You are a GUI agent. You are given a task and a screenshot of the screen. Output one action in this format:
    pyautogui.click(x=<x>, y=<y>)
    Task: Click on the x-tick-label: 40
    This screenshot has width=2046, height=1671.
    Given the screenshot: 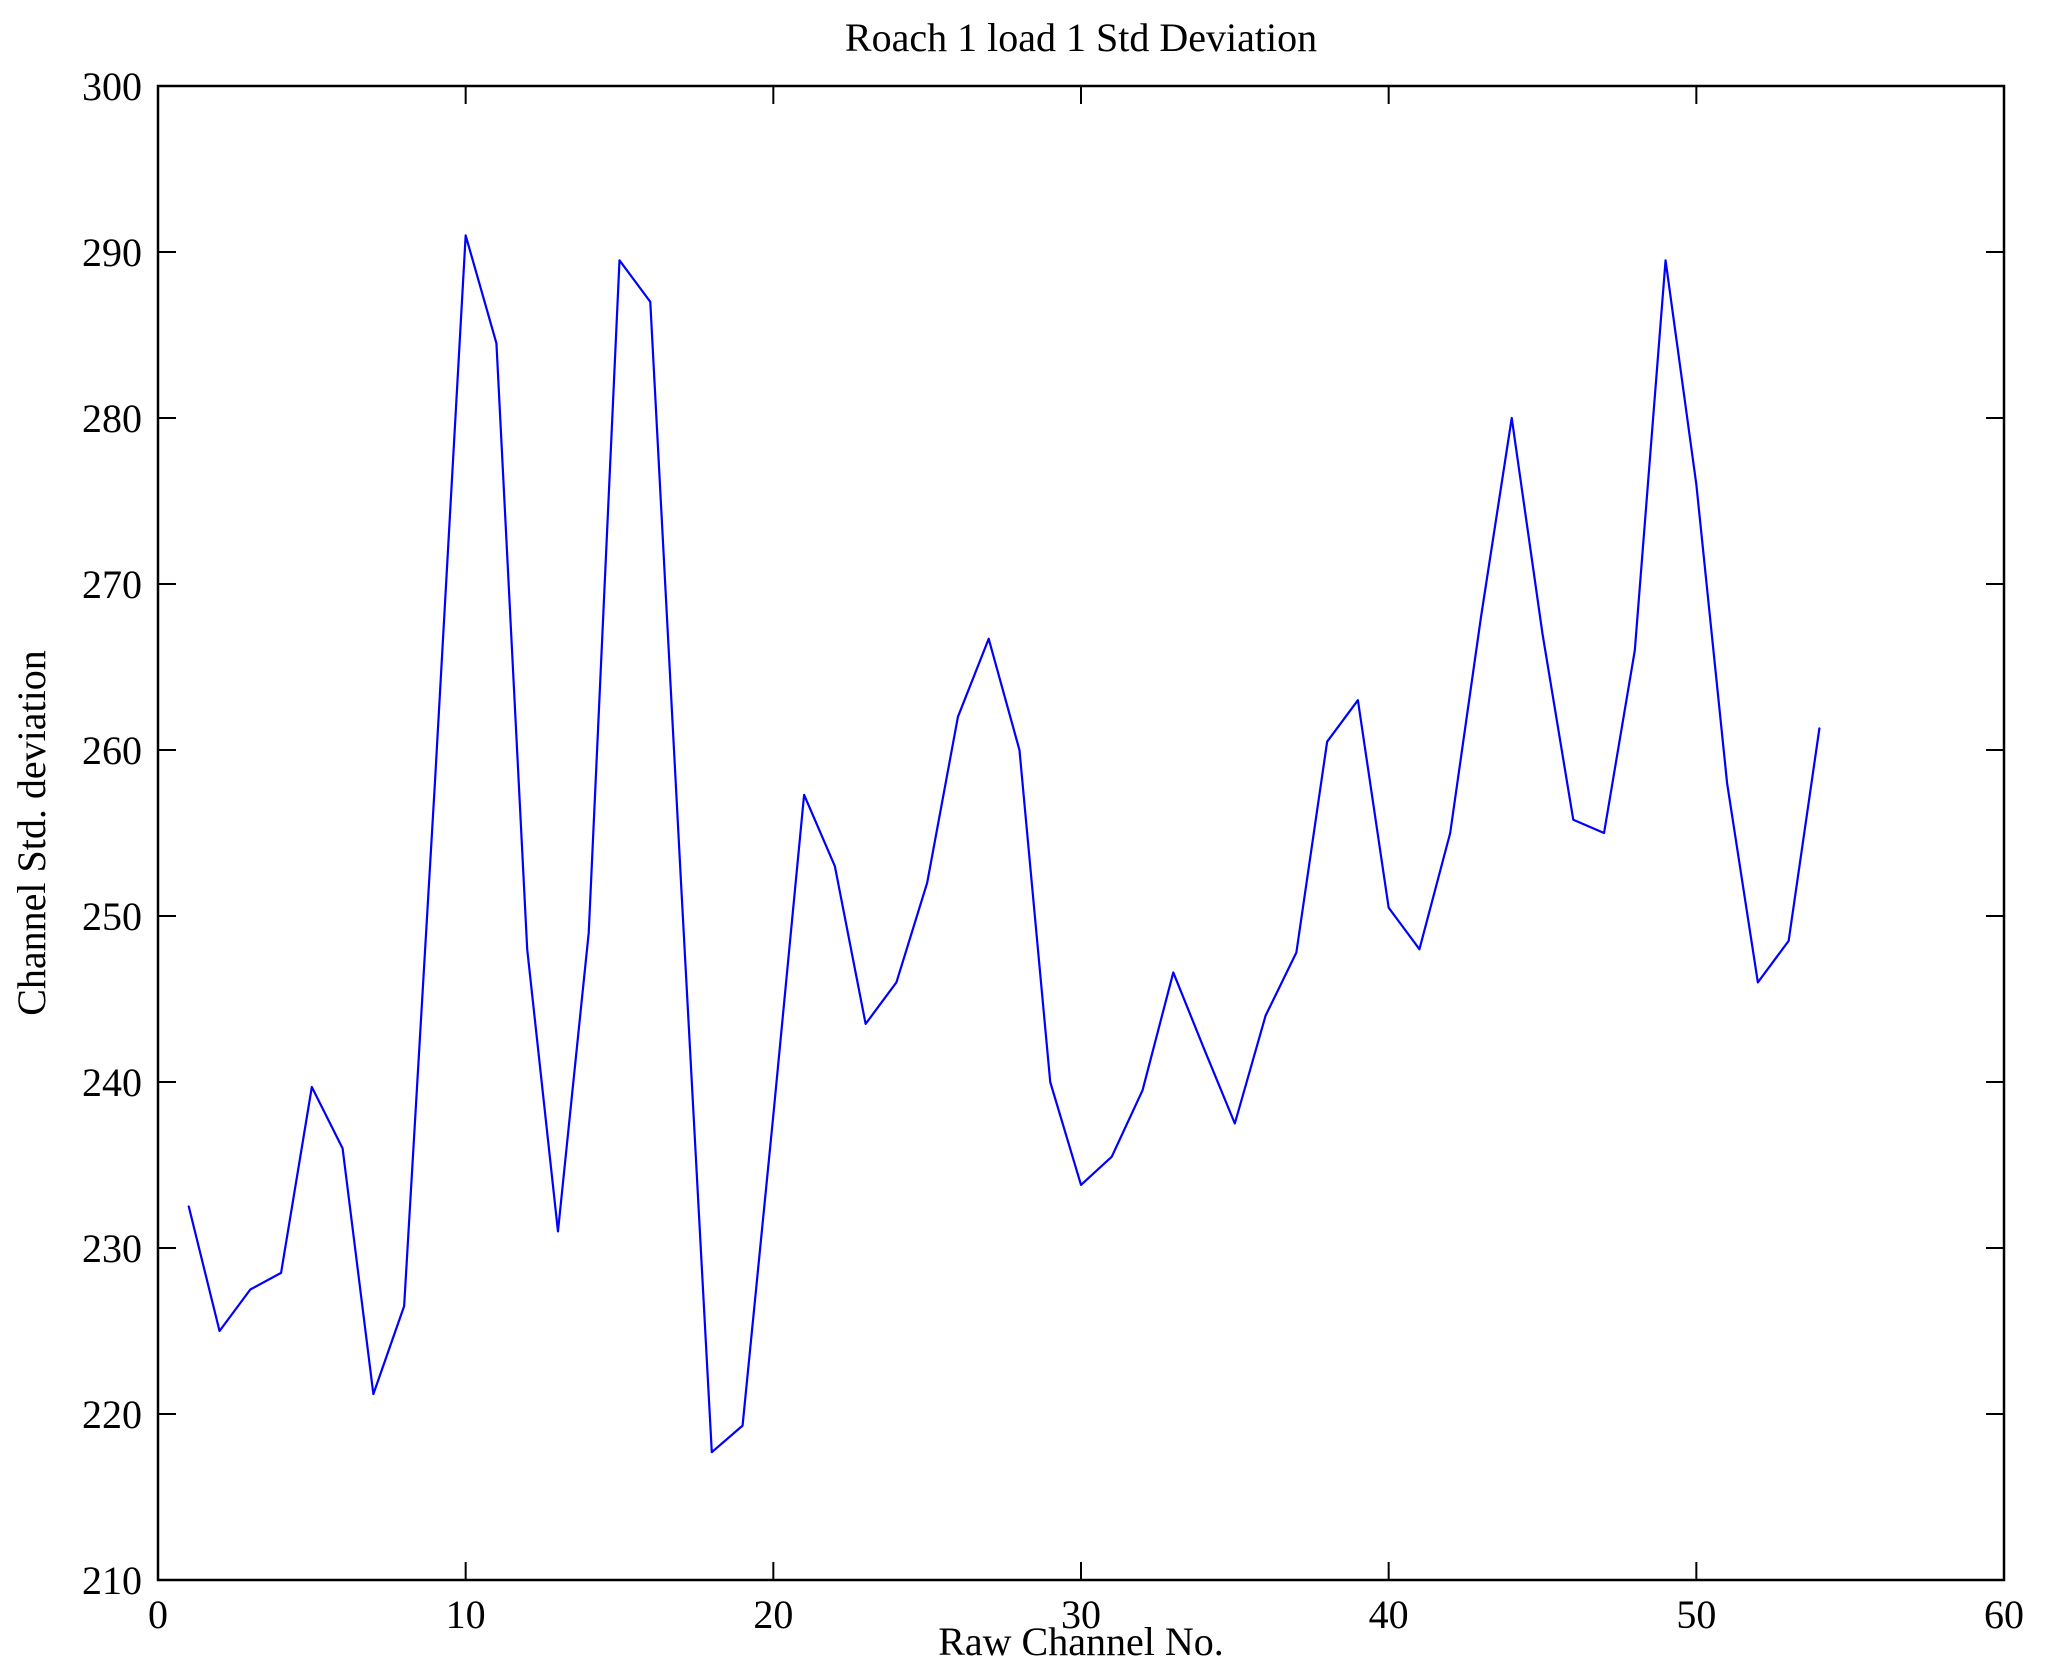 What is the action you would take?
    pyautogui.click(x=1389, y=1614)
    